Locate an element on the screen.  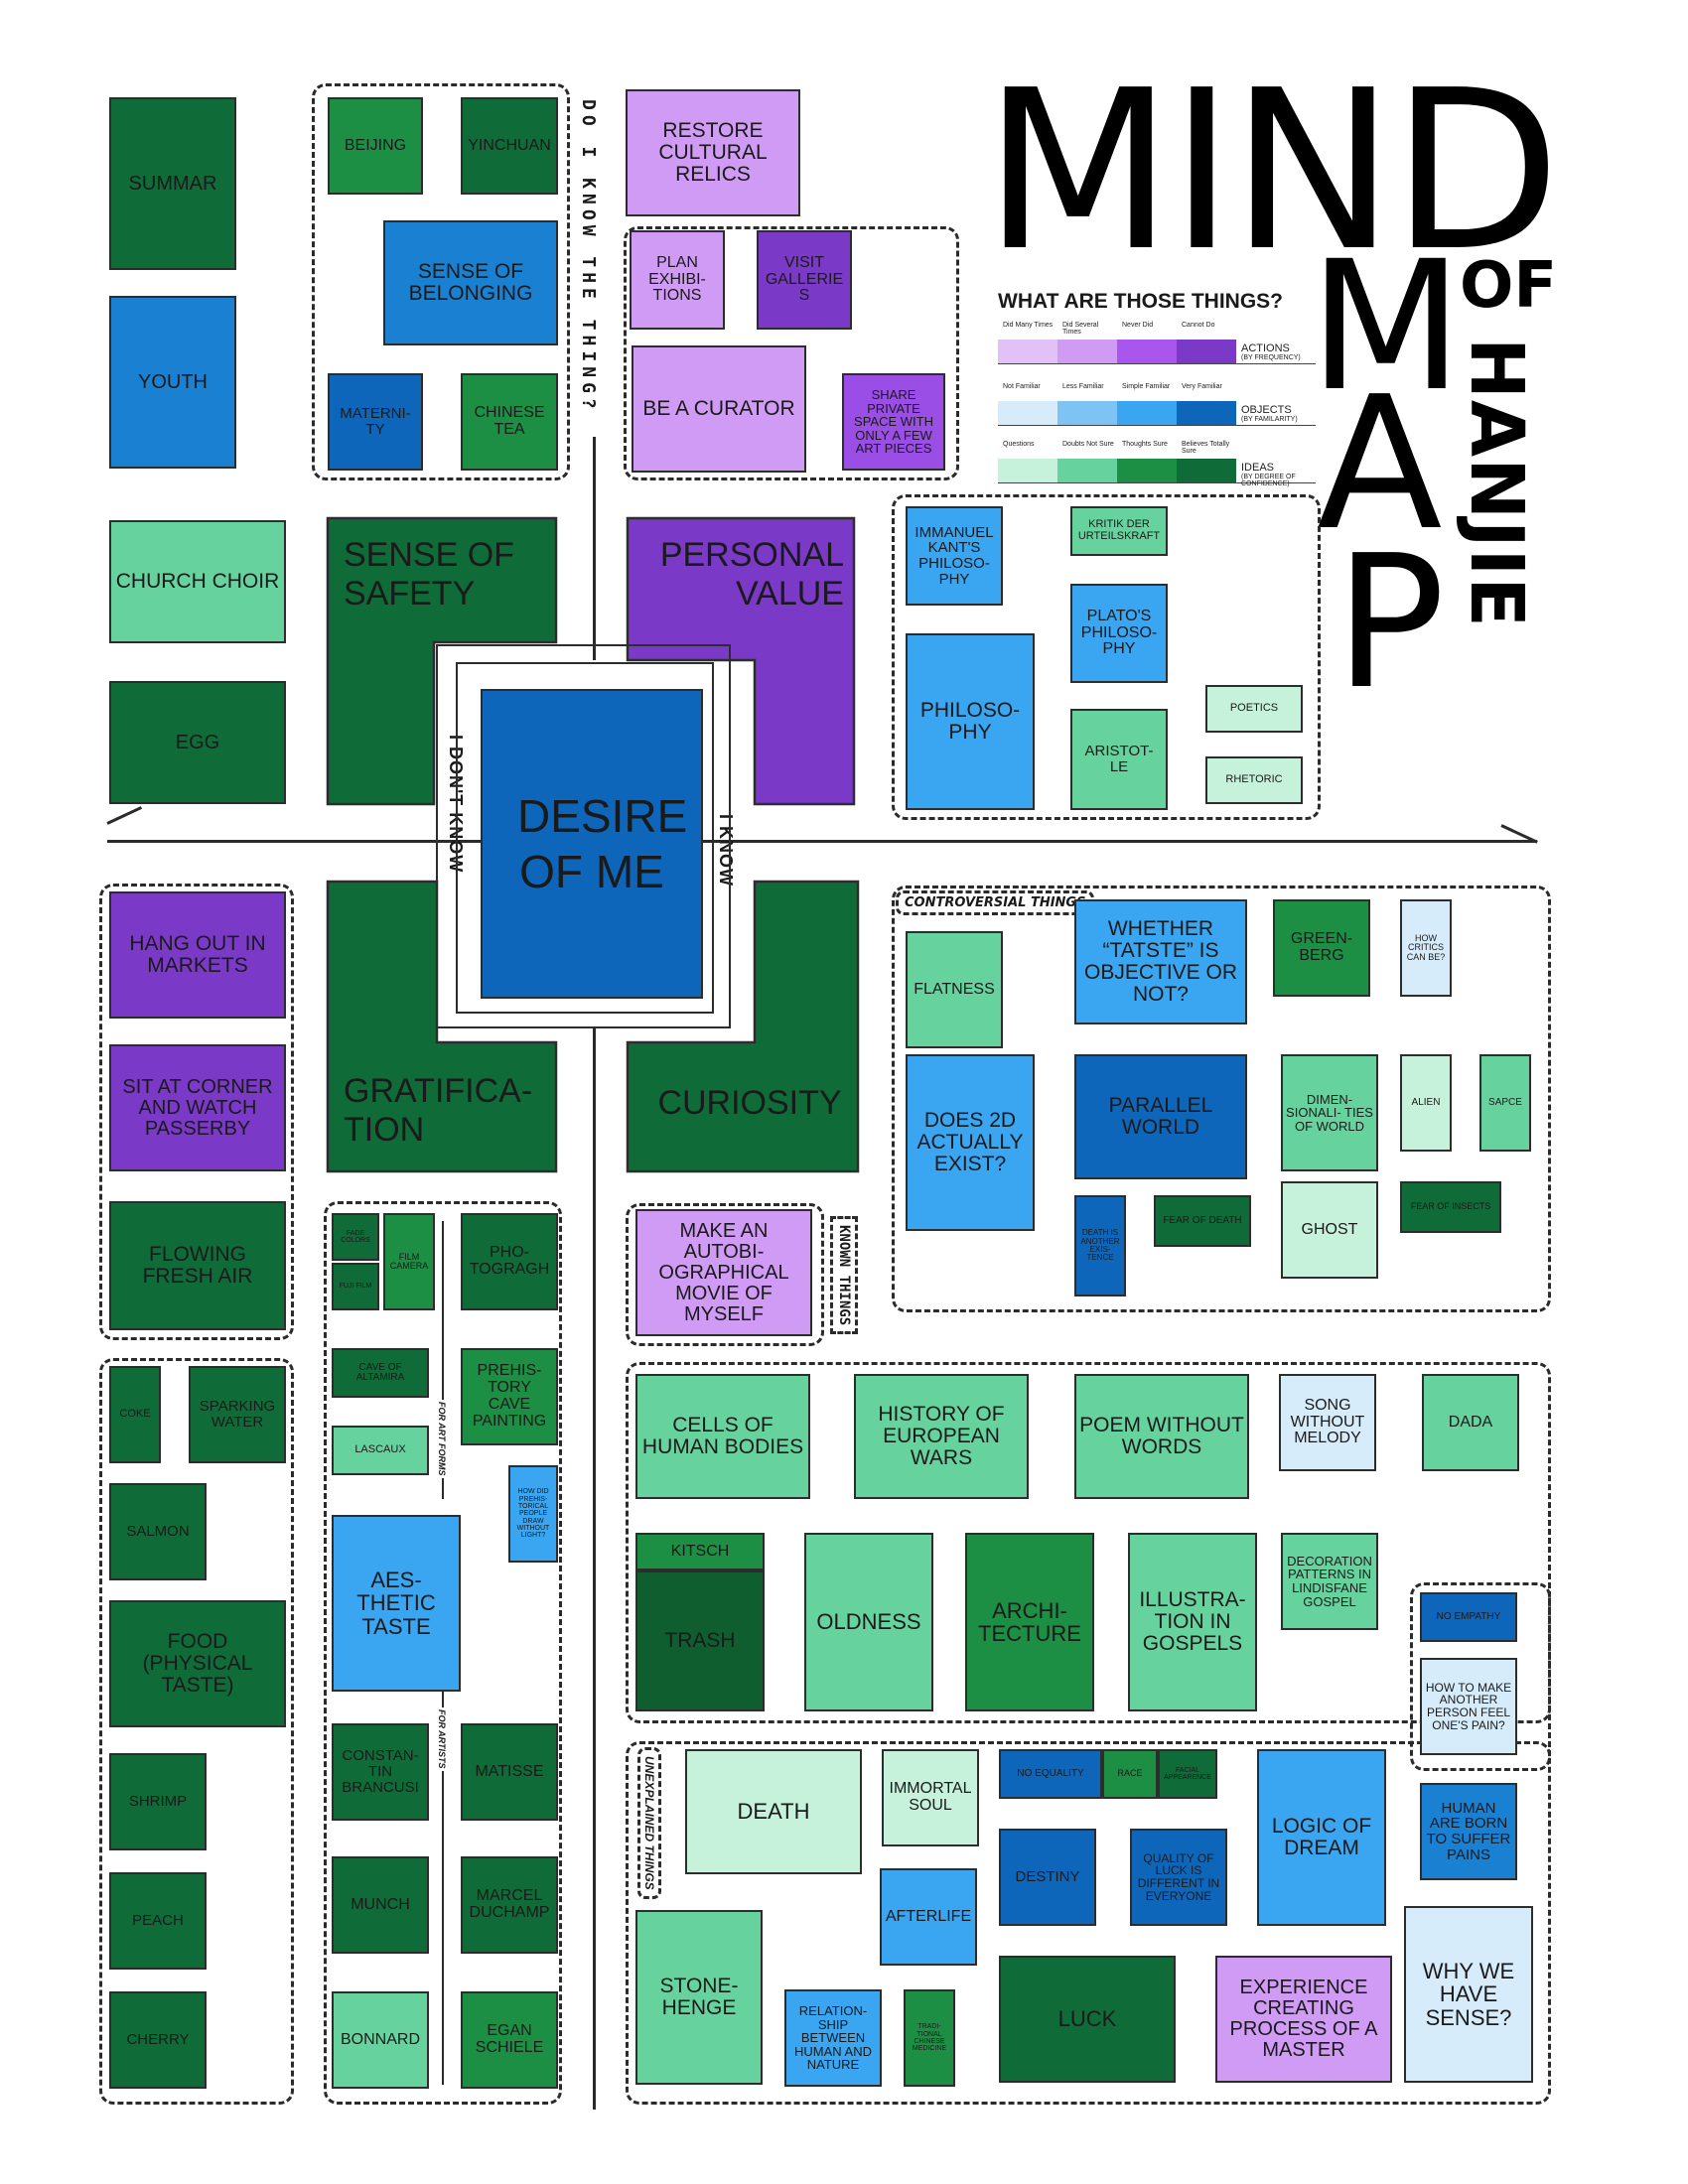
node-poem: POEM WITHOUT WORDS is located at coordinates (1161, 1436).